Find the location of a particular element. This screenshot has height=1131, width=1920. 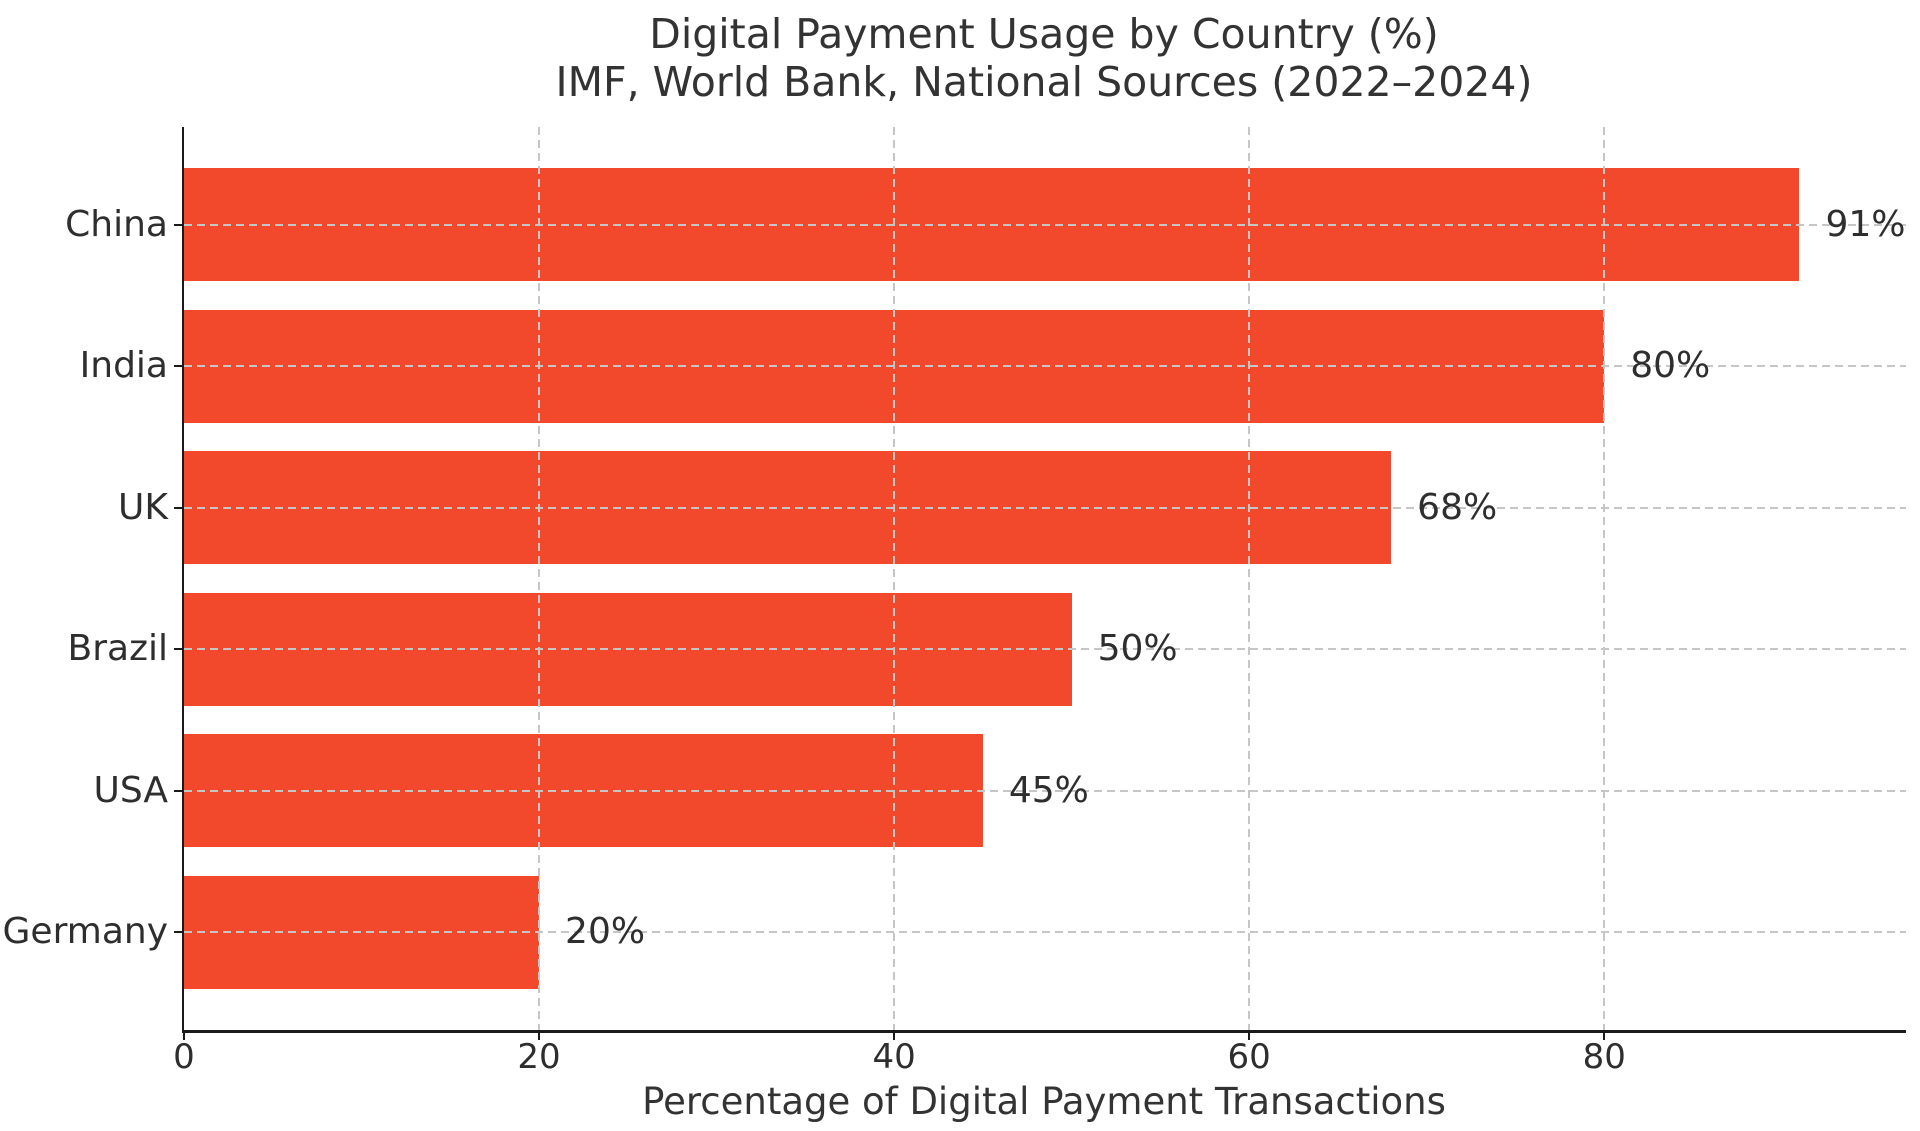

tick-label-0: 0 is located at coordinates (184, 1057).